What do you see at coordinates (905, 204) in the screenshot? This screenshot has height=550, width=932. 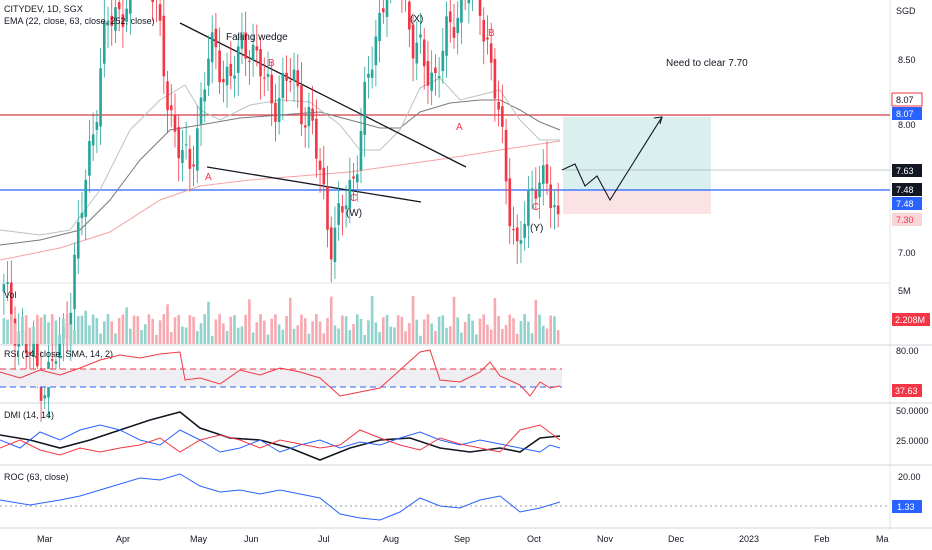 I see `svg-text: 7.48` at bounding box center [905, 204].